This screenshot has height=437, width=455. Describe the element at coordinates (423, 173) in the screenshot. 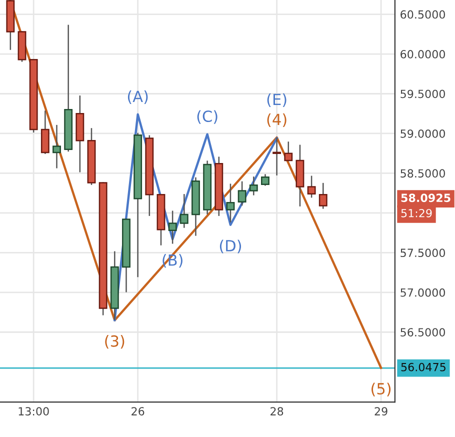

I see `y-tick-label: 58.5000` at that location.